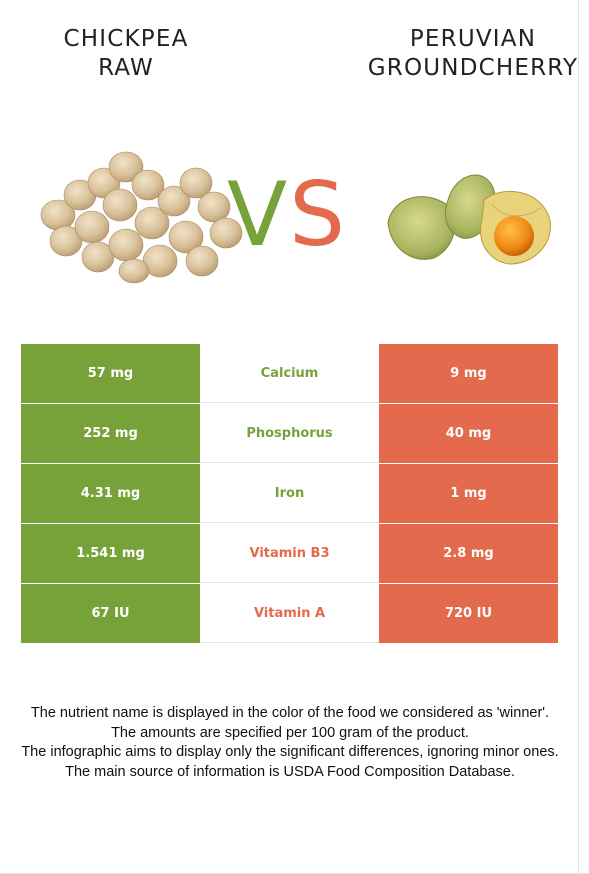 The image size is (589, 874). What do you see at coordinates (473, 39) in the screenshot?
I see `right-food-title-line1: PERUVIAN` at bounding box center [473, 39].